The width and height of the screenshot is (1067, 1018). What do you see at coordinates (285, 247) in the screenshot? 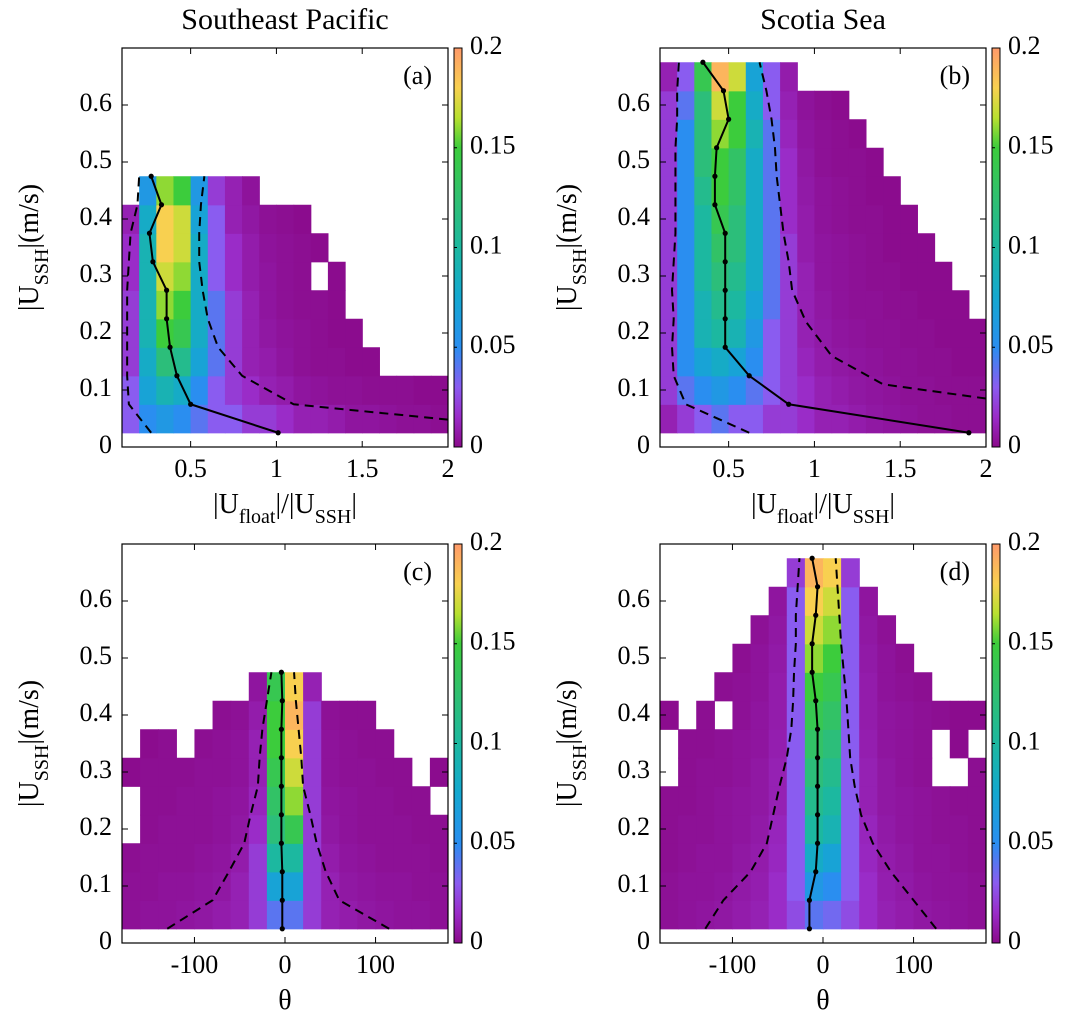
I see `axes-frame` at bounding box center [285, 247].